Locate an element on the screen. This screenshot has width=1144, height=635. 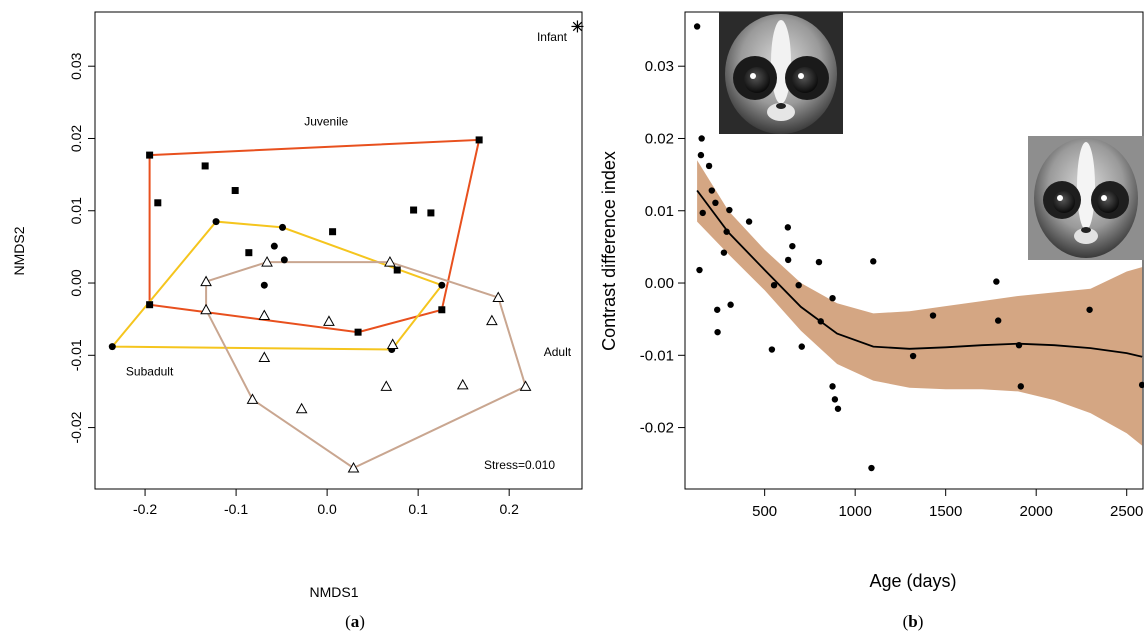
y-tick-label-b: 0.02 is located at coordinates (659, 138).